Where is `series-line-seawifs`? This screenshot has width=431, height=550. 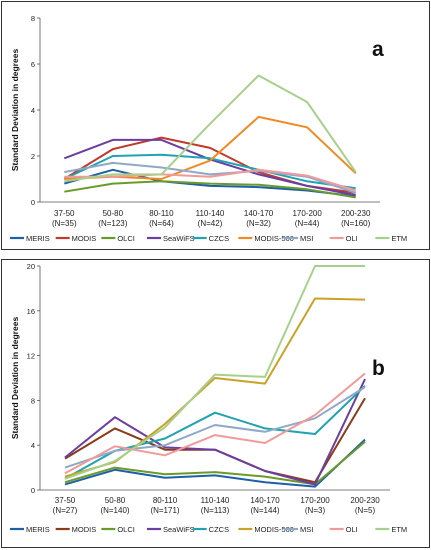
series-line-seawifs is located at coordinates (215, 432).